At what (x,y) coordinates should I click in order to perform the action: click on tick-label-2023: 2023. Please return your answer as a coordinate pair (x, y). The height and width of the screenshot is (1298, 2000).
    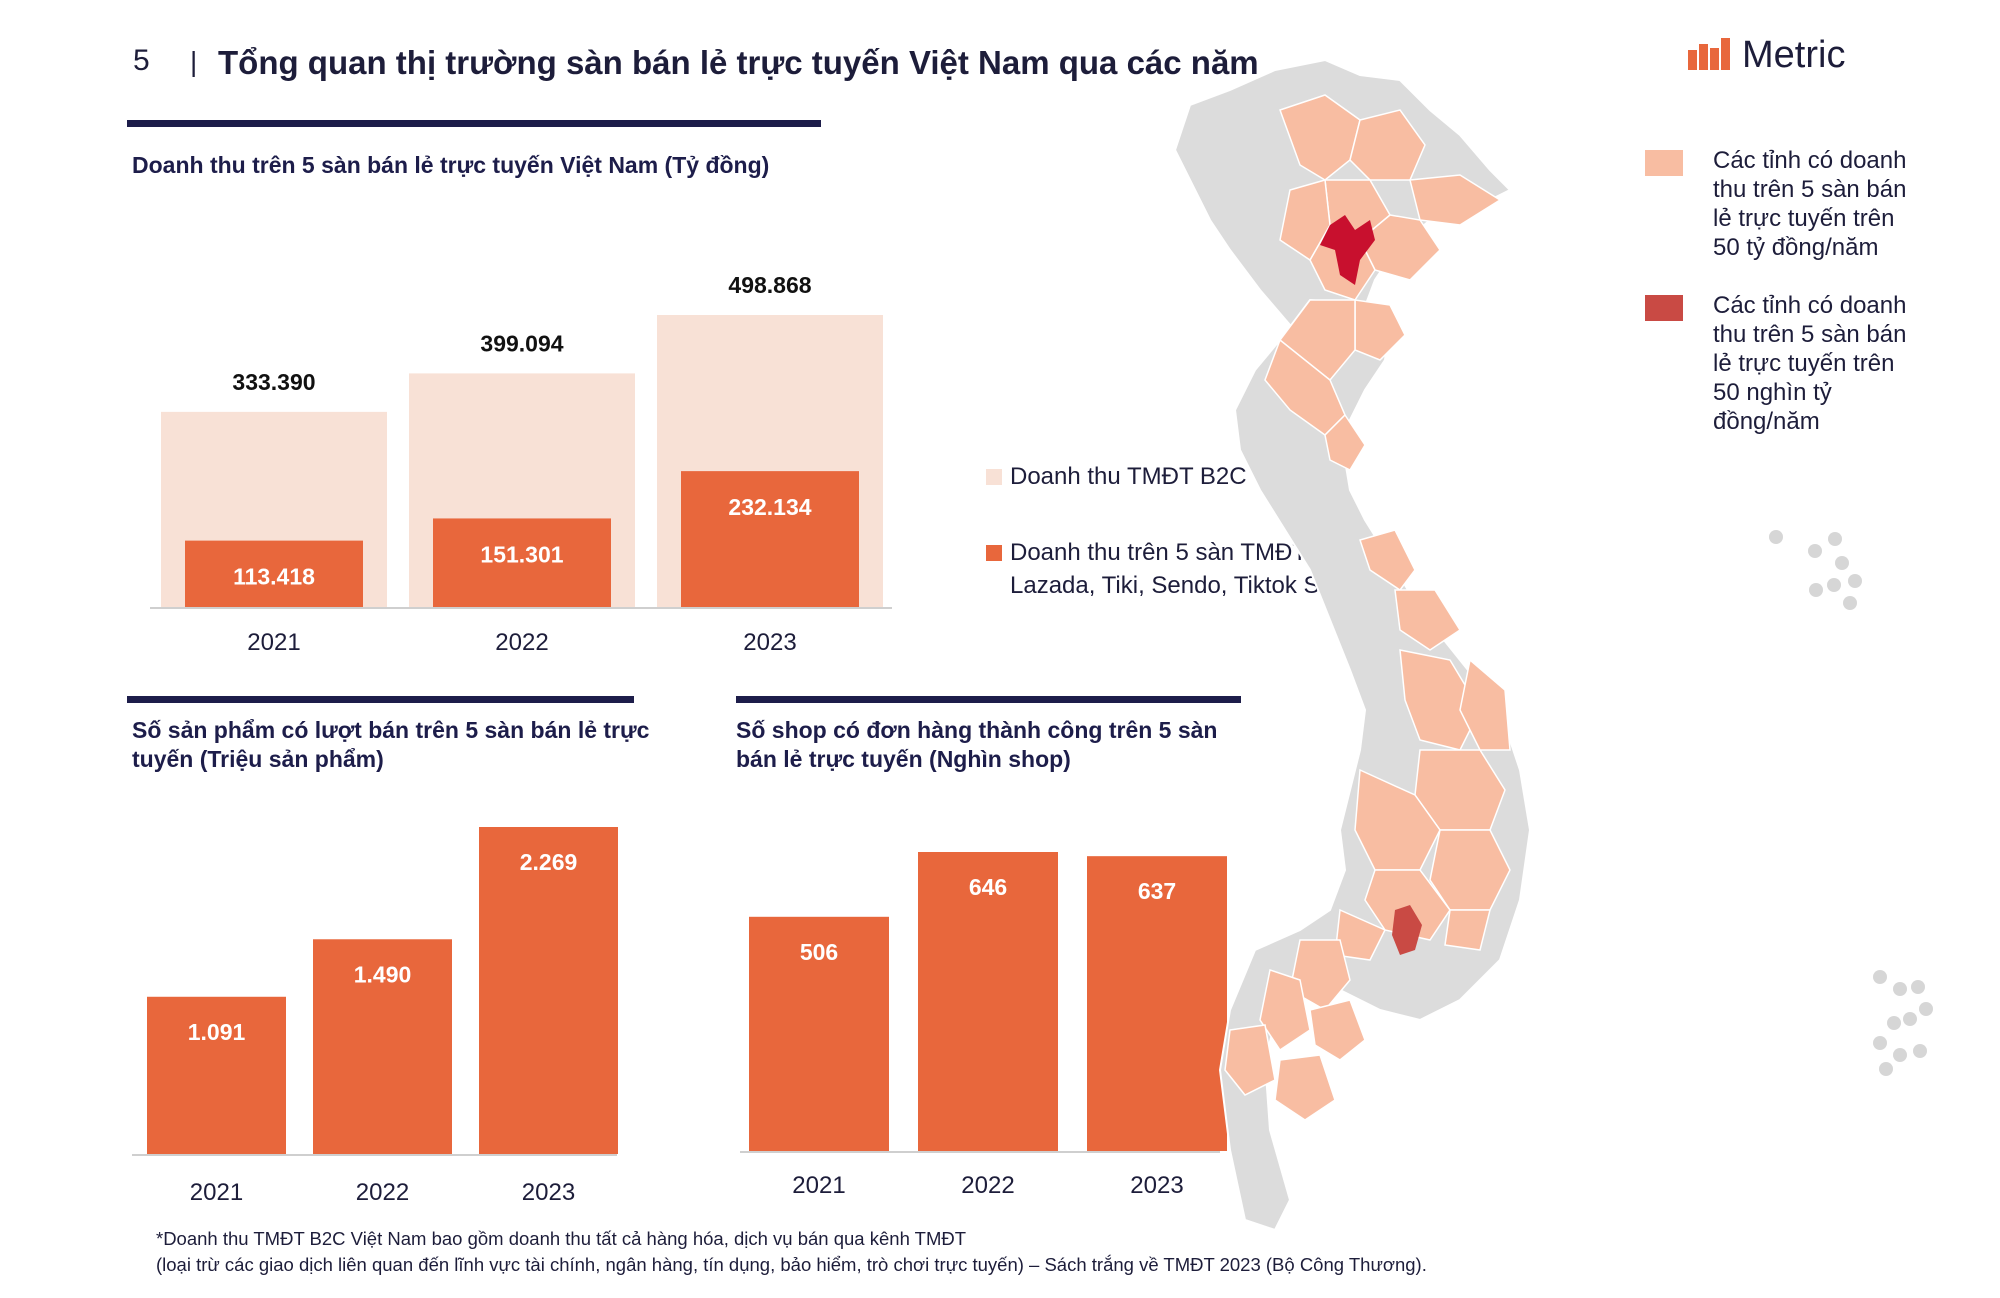
    Looking at the image, I should click on (769, 642).